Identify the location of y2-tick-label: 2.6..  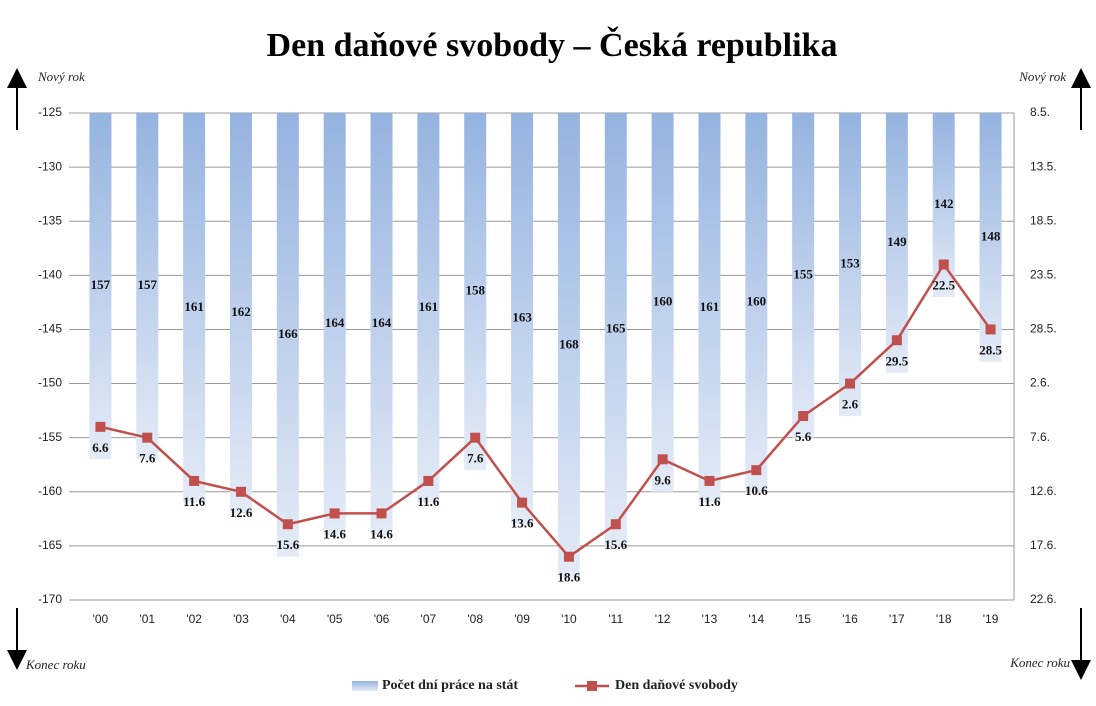
(1040, 383).